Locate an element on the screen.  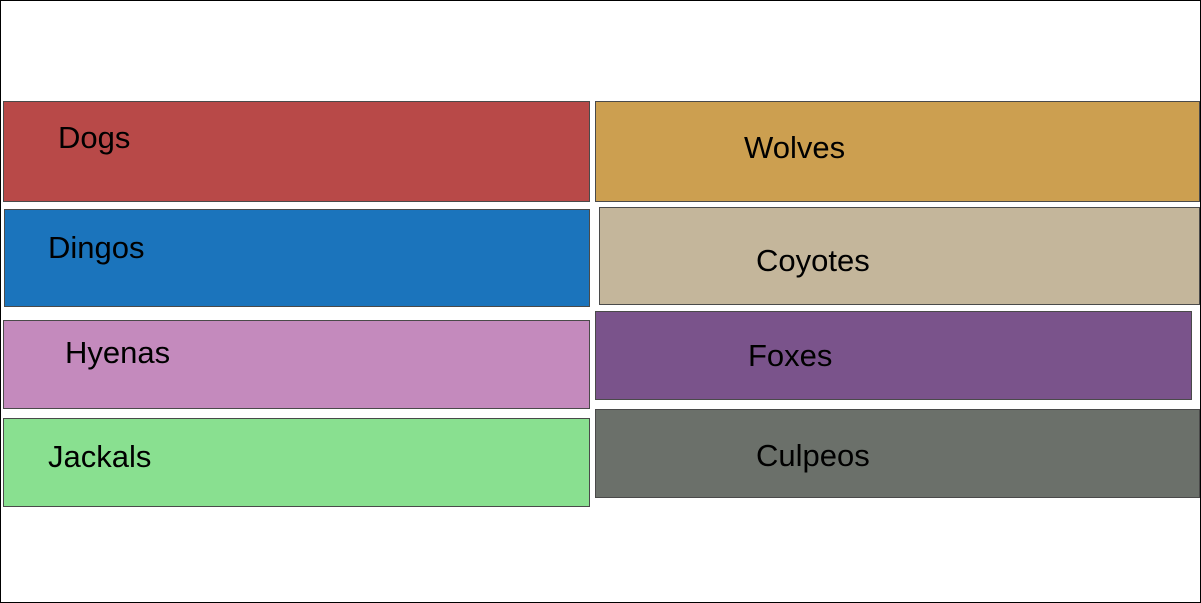
tile-wolves: Wolves is located at coordinates (897, 151).